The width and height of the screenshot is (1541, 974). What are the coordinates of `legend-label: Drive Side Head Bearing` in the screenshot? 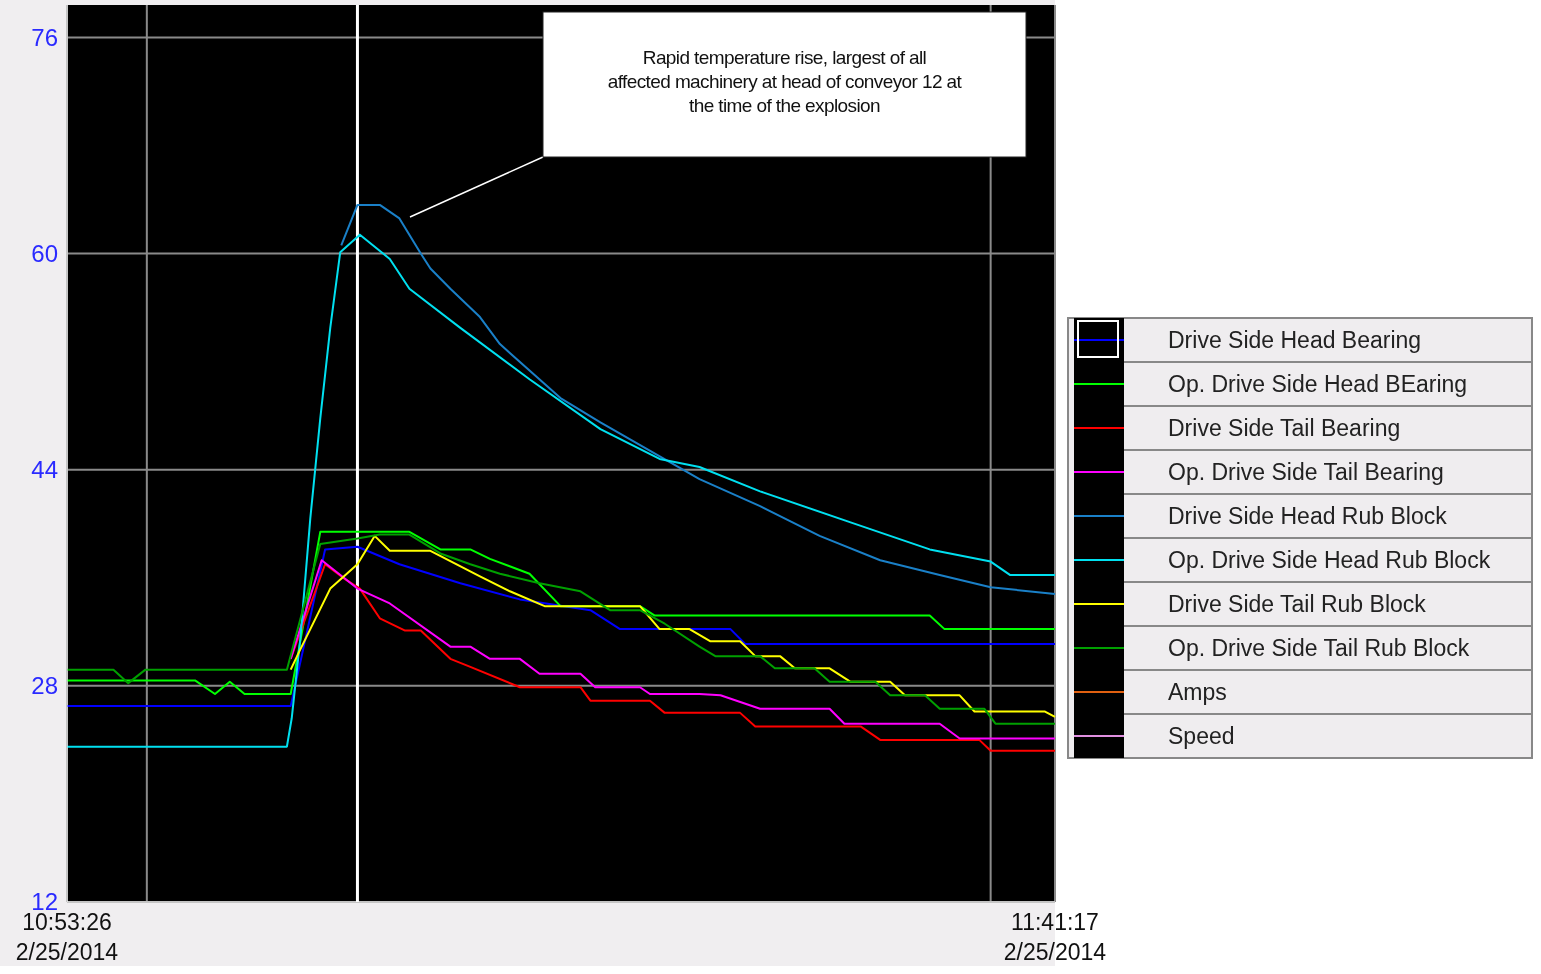 It's located at (1295, 340).